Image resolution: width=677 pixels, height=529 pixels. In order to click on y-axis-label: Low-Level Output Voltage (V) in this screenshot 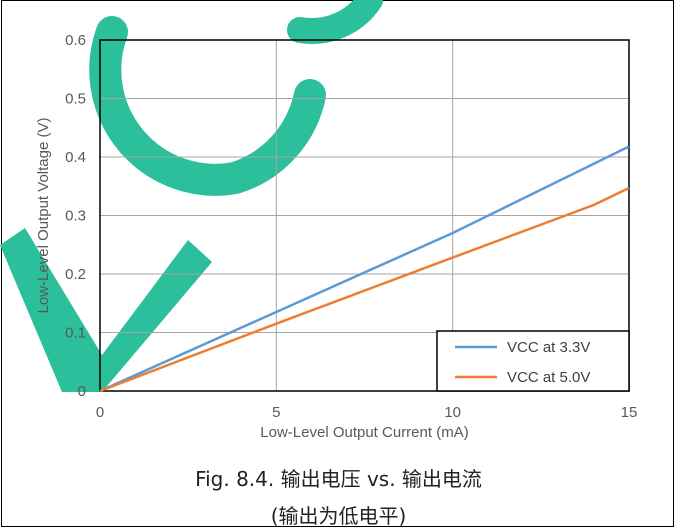, I will do `click(43, 216)`.